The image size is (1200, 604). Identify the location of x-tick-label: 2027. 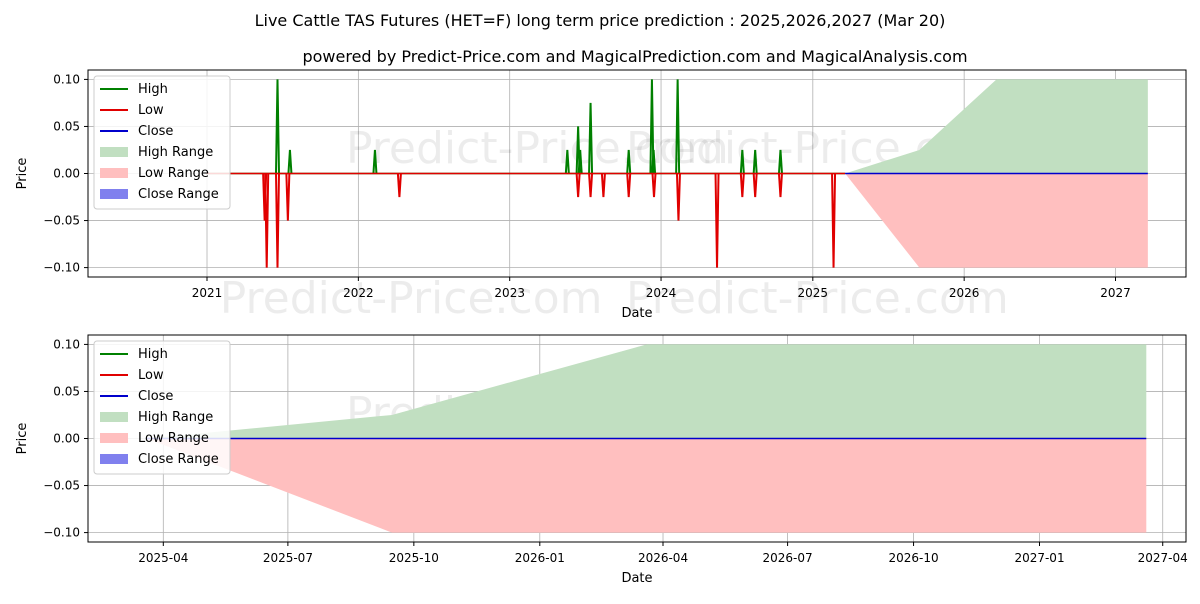
(1115, 293).